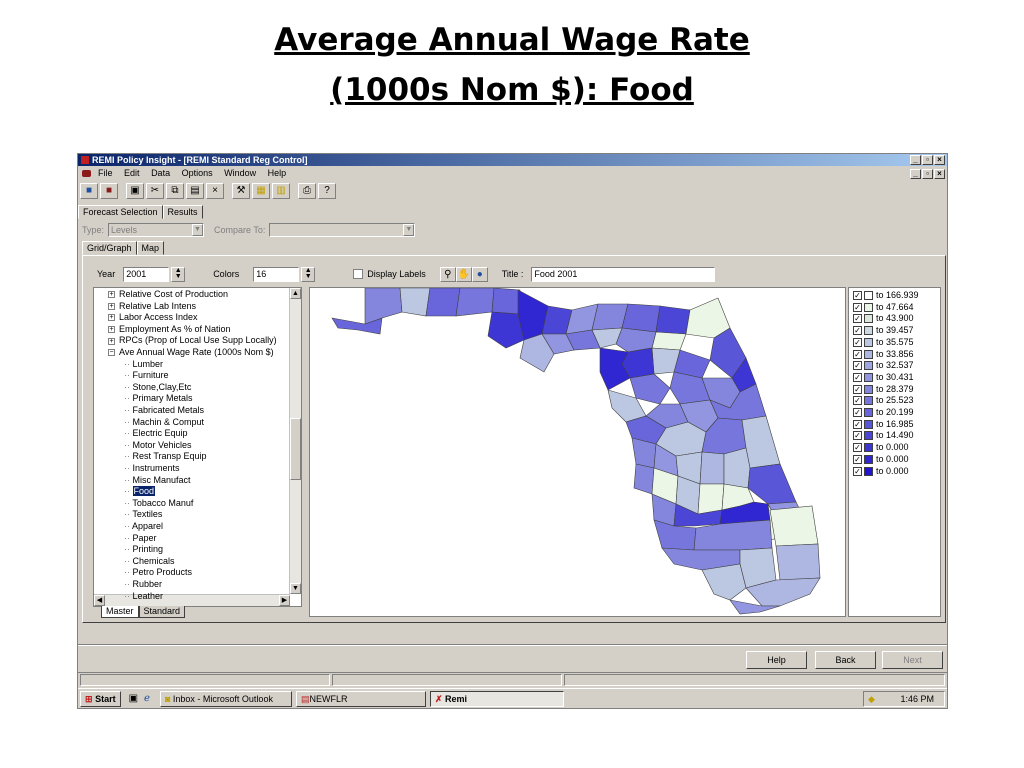  I want to click on scroll-left-icon: ◀, so click(99, 600).